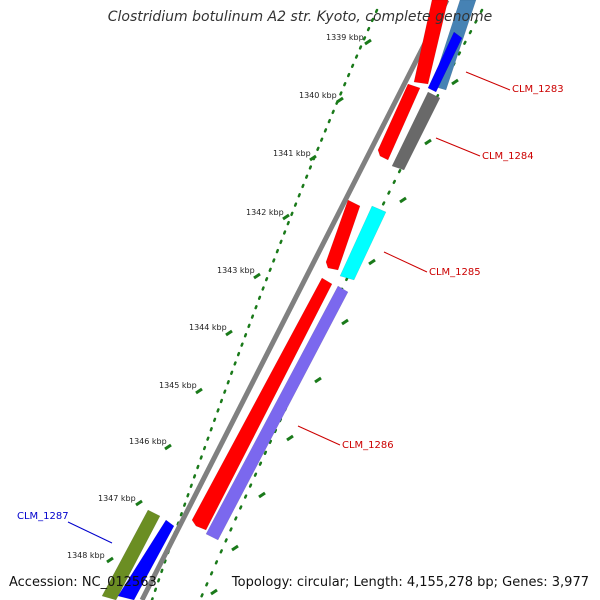  I want to click on kbp-label: 1344 kbp, so click(208, 327).